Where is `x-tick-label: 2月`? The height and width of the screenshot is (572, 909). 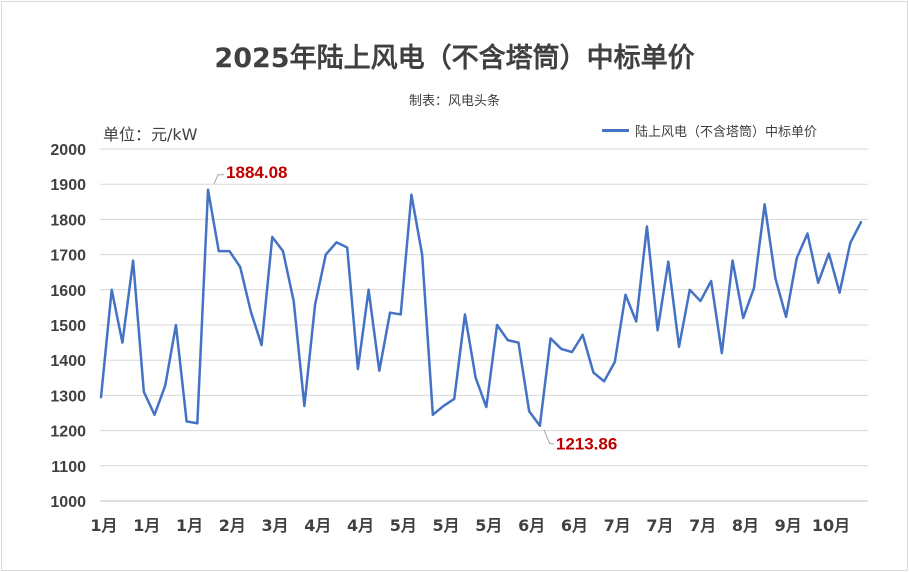 x-tick-label: 2月 is located at coordinates (232, 525).